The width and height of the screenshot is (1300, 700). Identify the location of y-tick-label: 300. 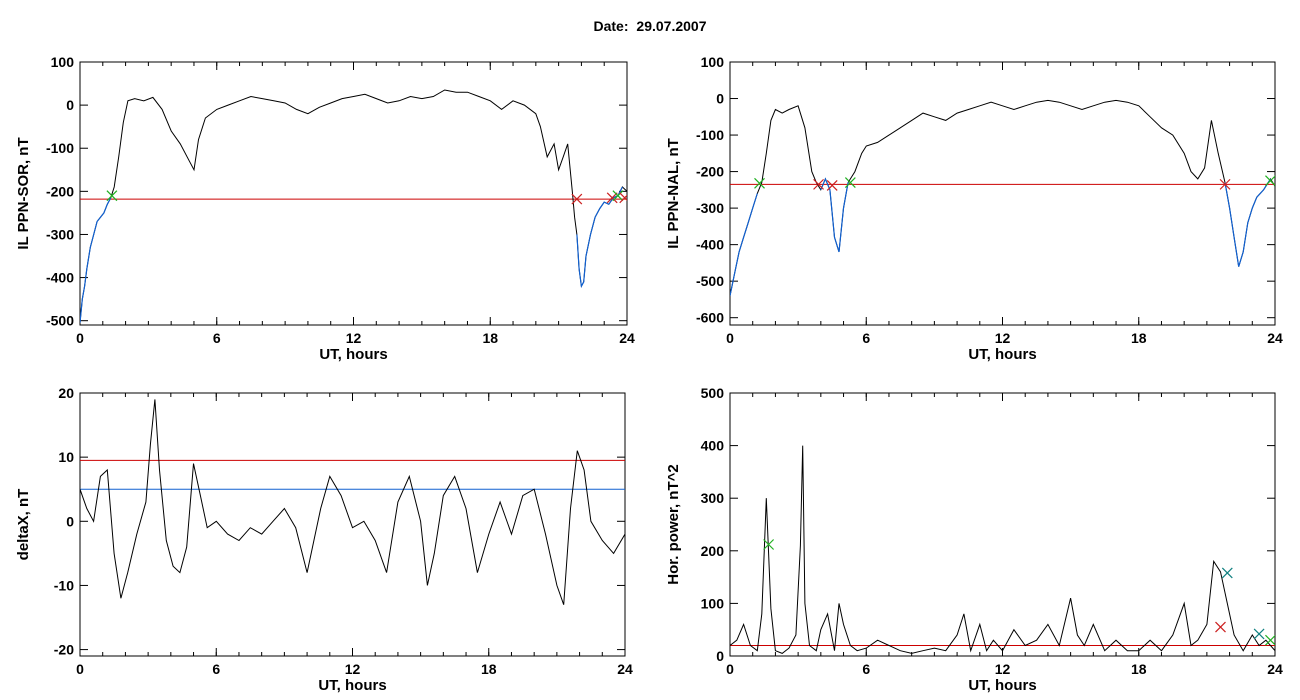
(713, 498).